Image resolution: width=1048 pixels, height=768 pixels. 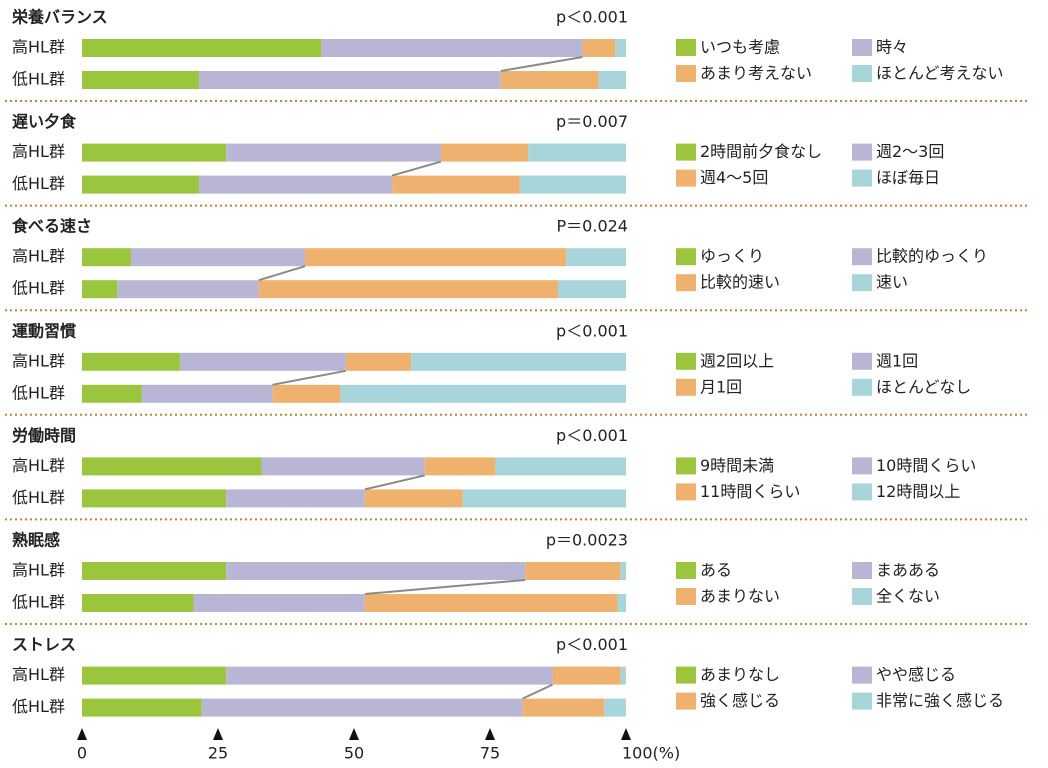 I want to click on legend-label: 比較的速い, so click(x=740, y=282).